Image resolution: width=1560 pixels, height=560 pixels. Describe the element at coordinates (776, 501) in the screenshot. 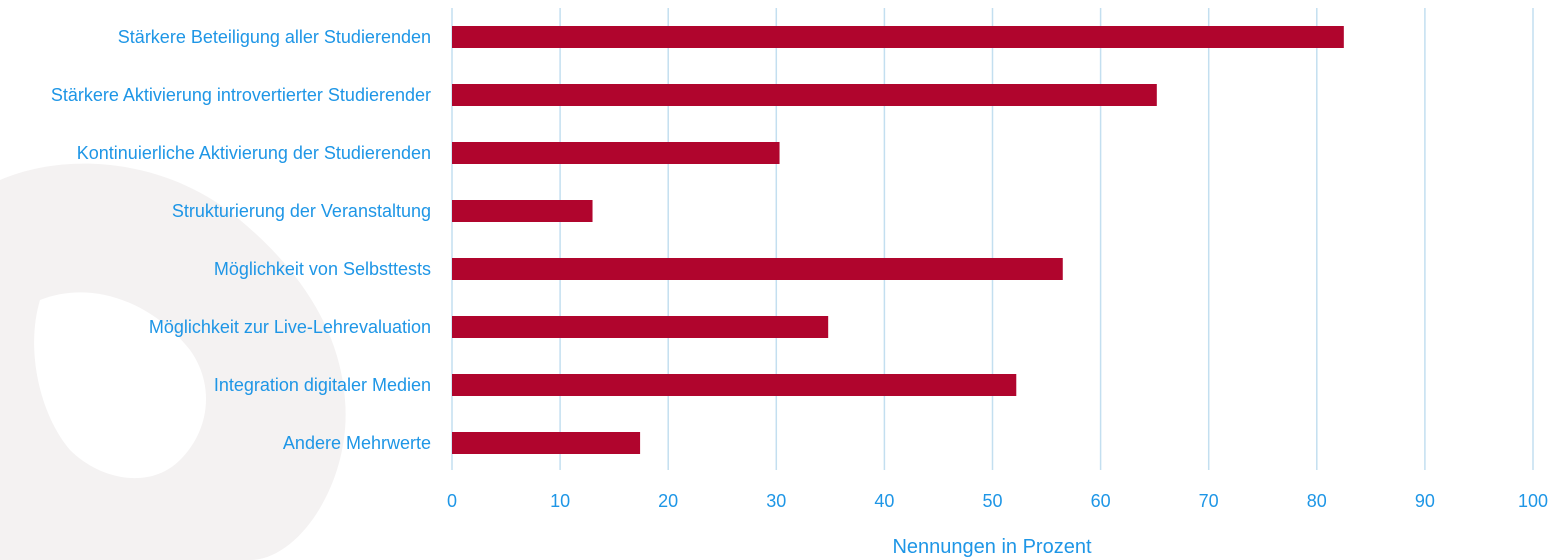

I see `x-tick-label: 30` at that location.